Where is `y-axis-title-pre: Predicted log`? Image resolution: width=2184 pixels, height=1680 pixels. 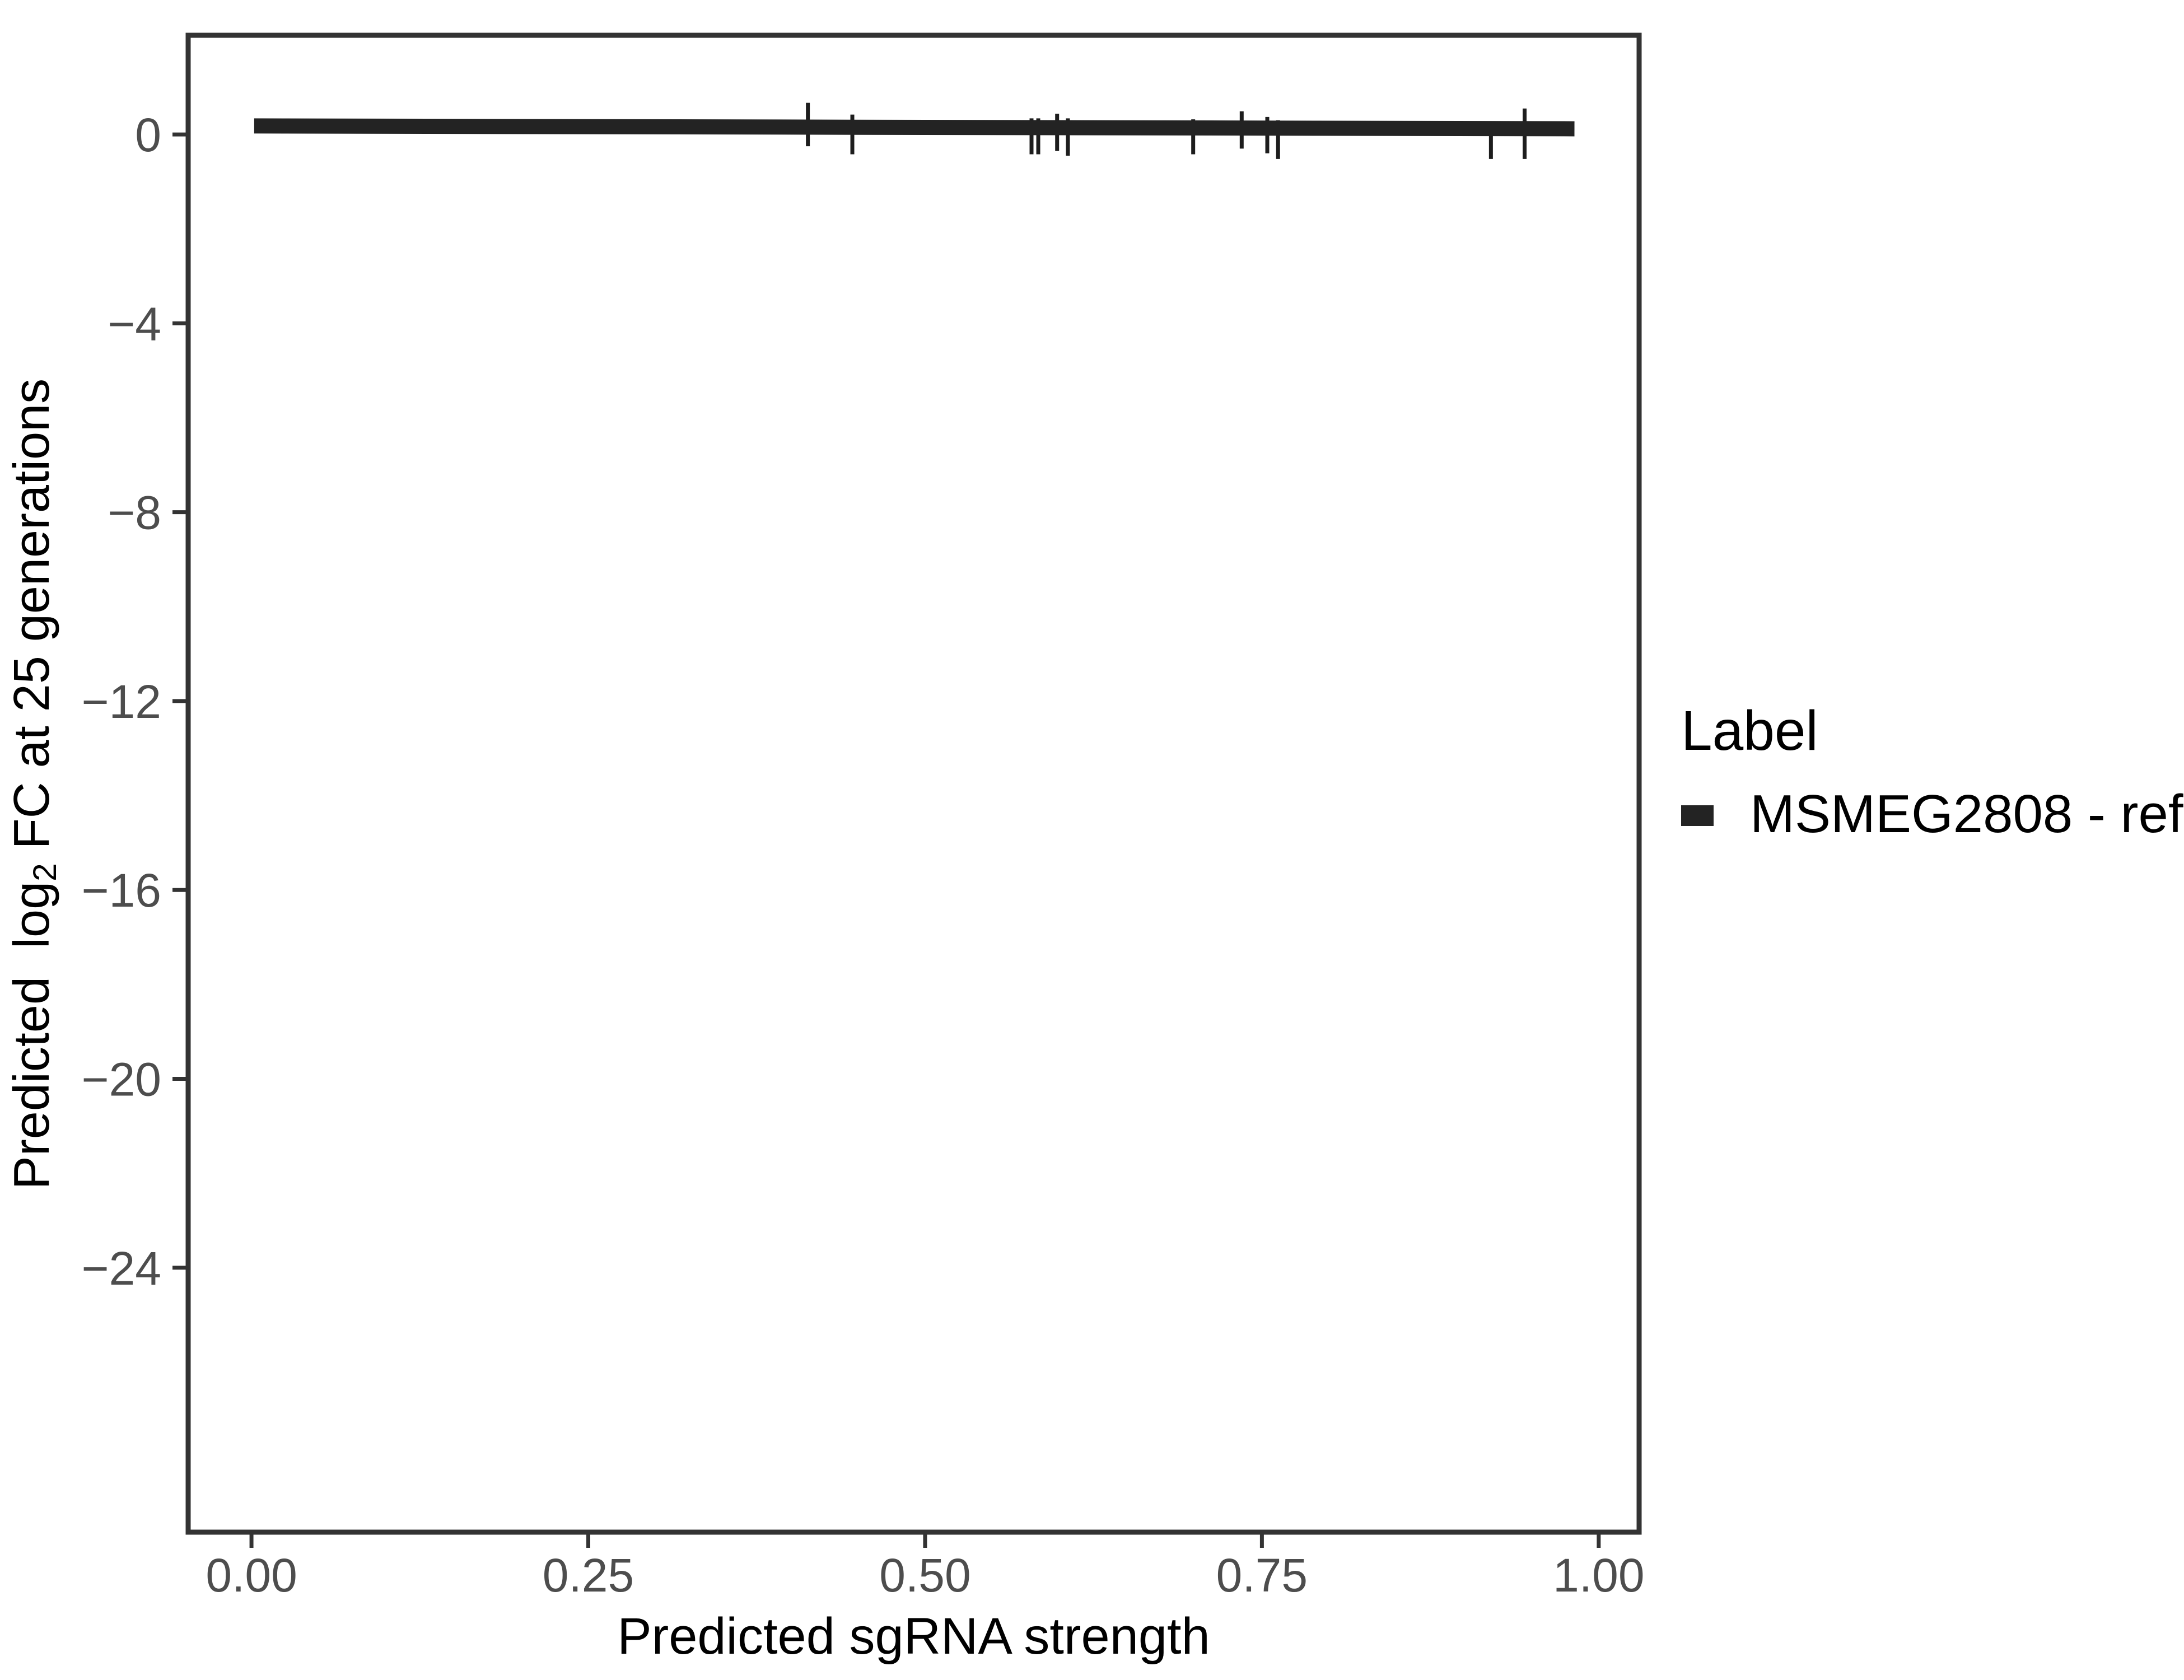
y-axis-title-pre: Predicted log is located at coordinates (32, 1036).